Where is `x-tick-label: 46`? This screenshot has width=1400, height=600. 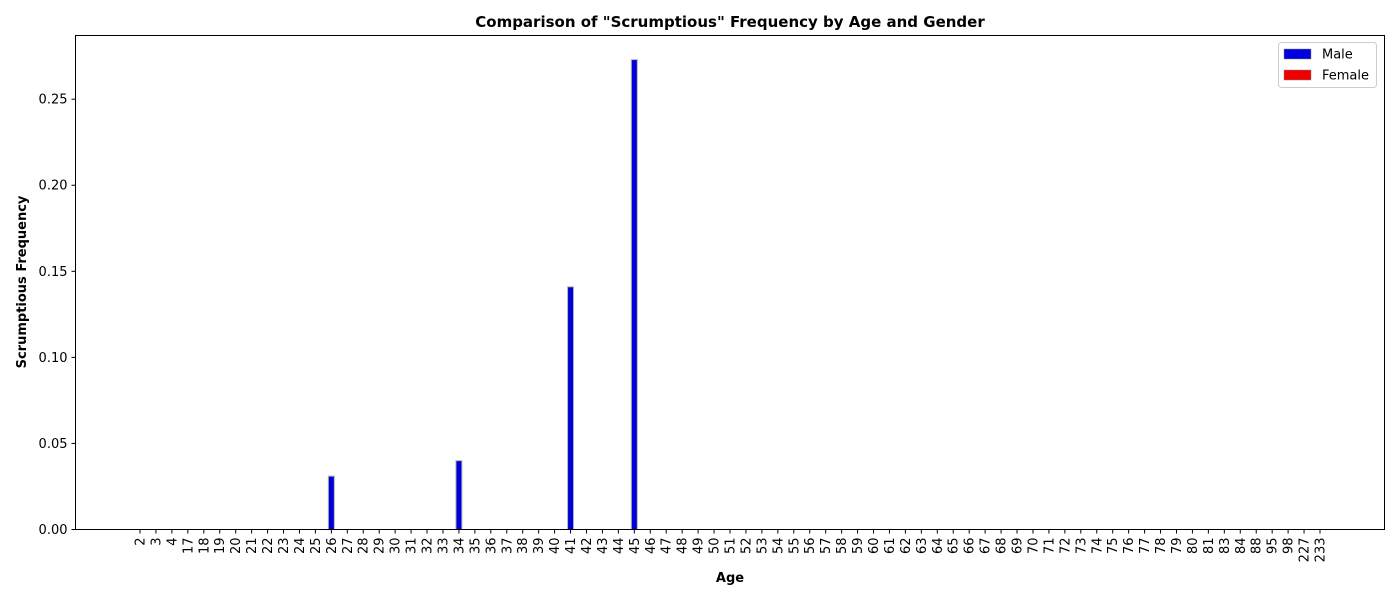
x-tick-label: 46 is located at coordinates (651, 546).